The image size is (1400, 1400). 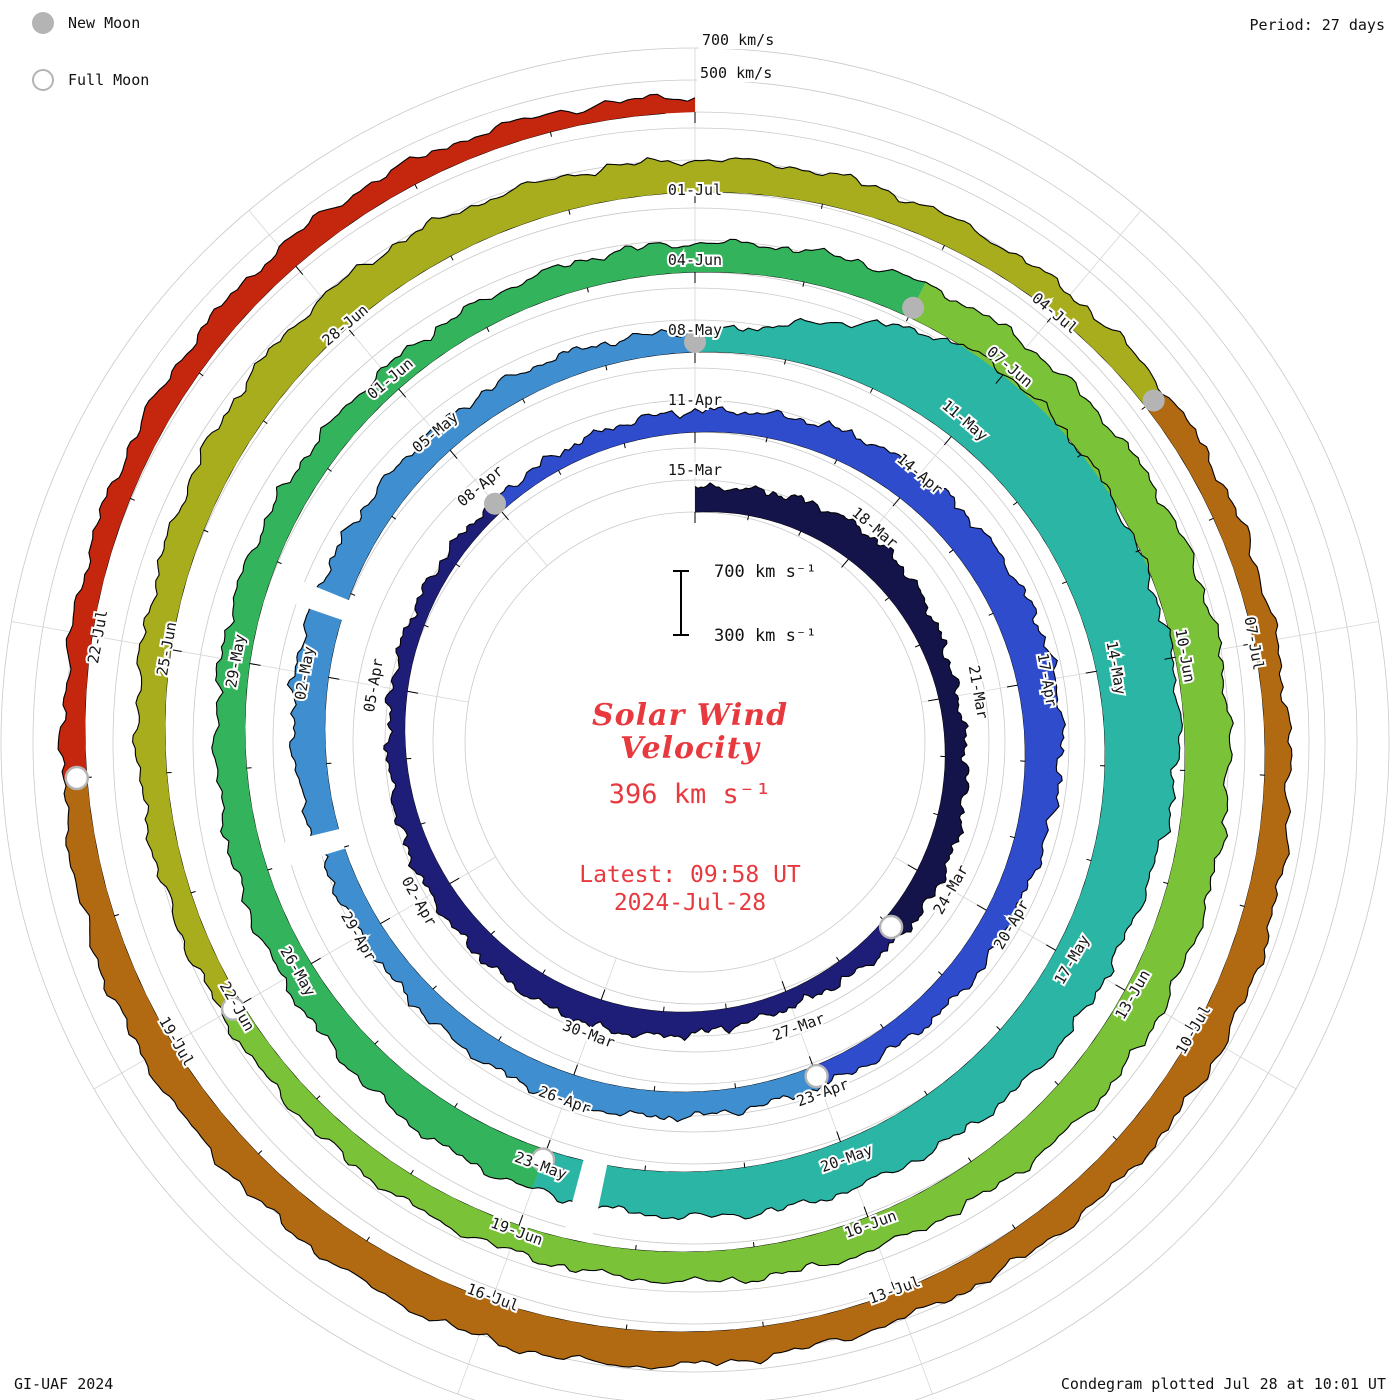 I want to click on svg-text: 08-May, so click(x=695, y=330).